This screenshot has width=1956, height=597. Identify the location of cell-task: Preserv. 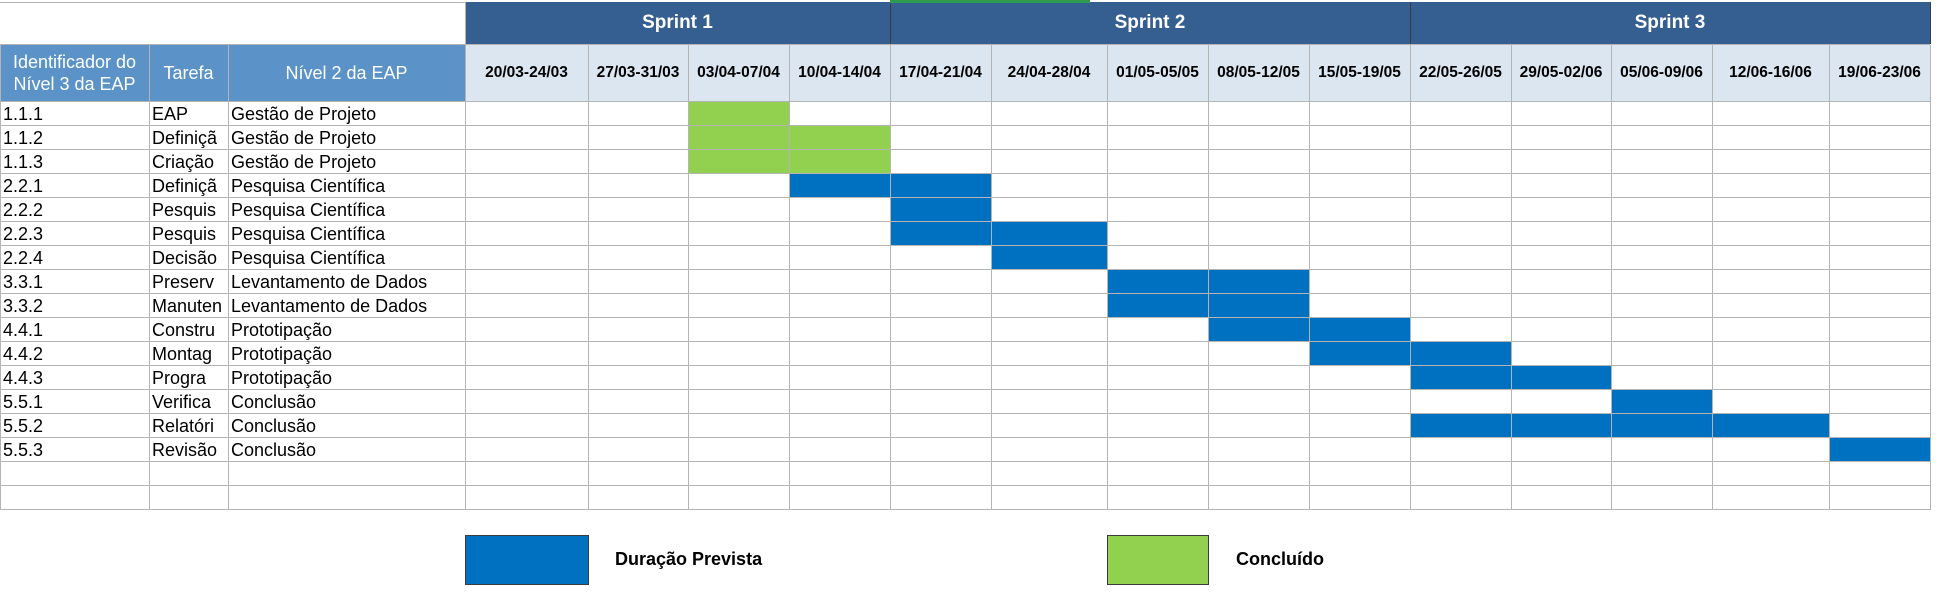
(183, 282).